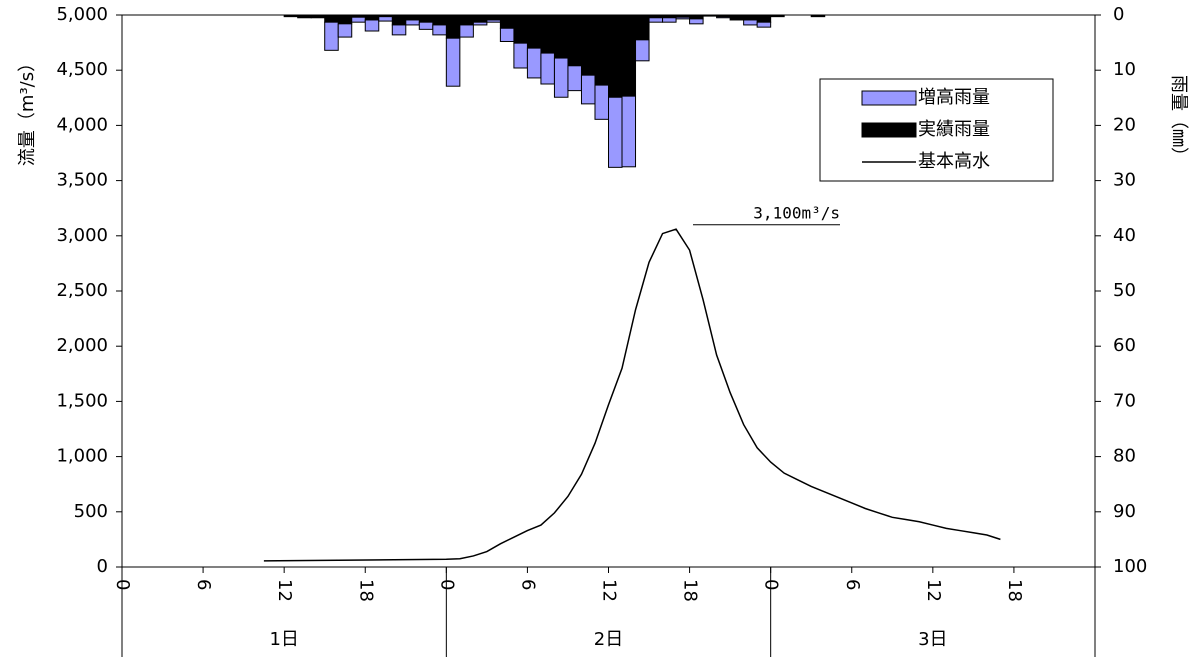 The width and height of the screenshot is (1201, 661). I want to click on legend-box, so click(936, 130).